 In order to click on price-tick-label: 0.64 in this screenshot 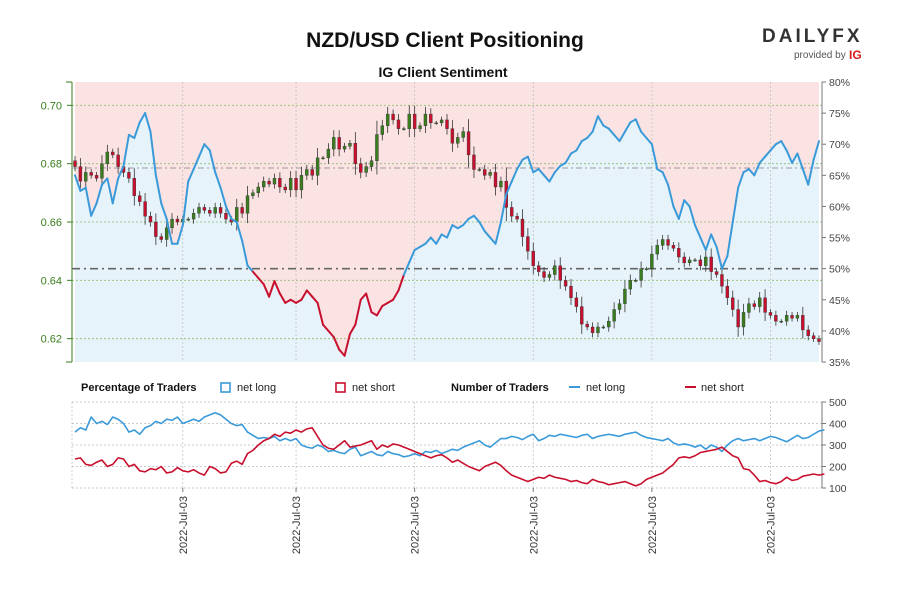, I will do `click(51, 281)`.